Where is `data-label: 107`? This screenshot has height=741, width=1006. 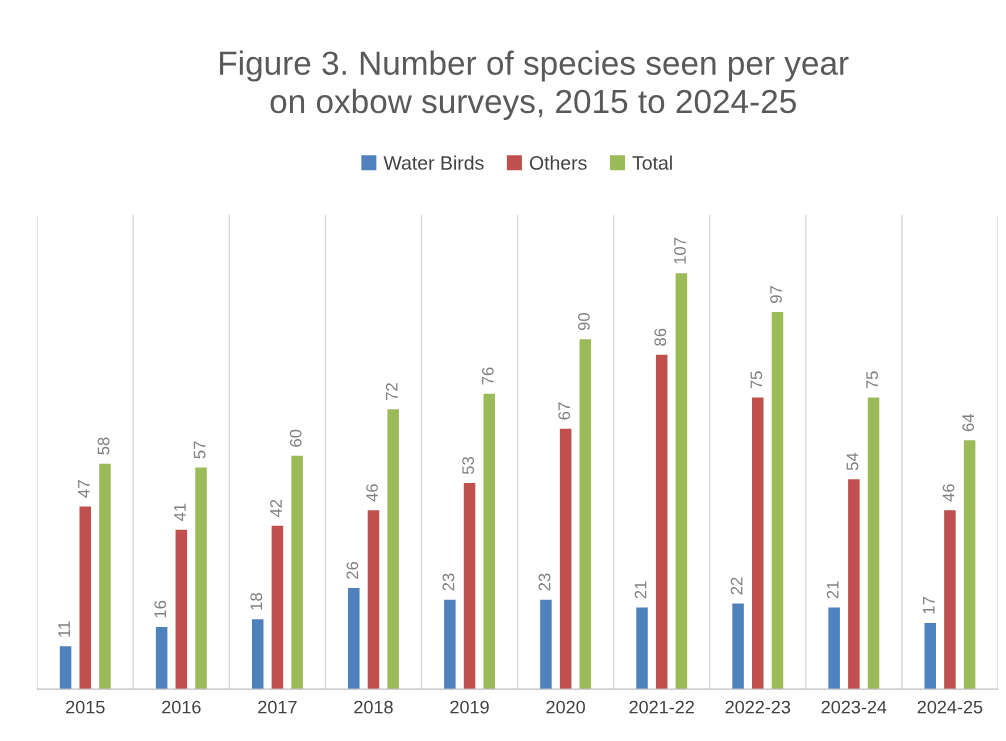 data-label: 107 is located at coordinates (680, 250).